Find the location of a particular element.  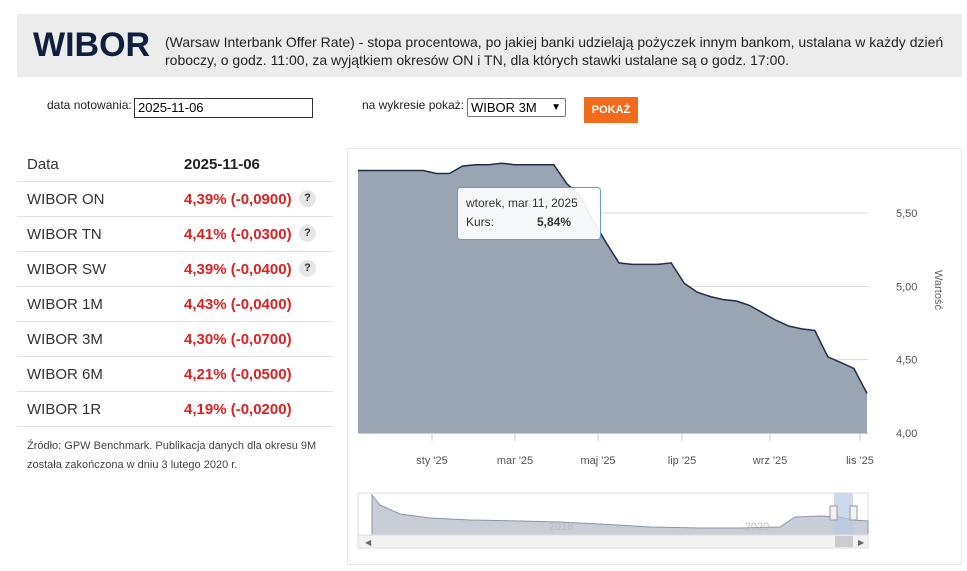

table-row: WIBOR 1R 4,19% (-0,0200) is located at coordinates (175, 409).